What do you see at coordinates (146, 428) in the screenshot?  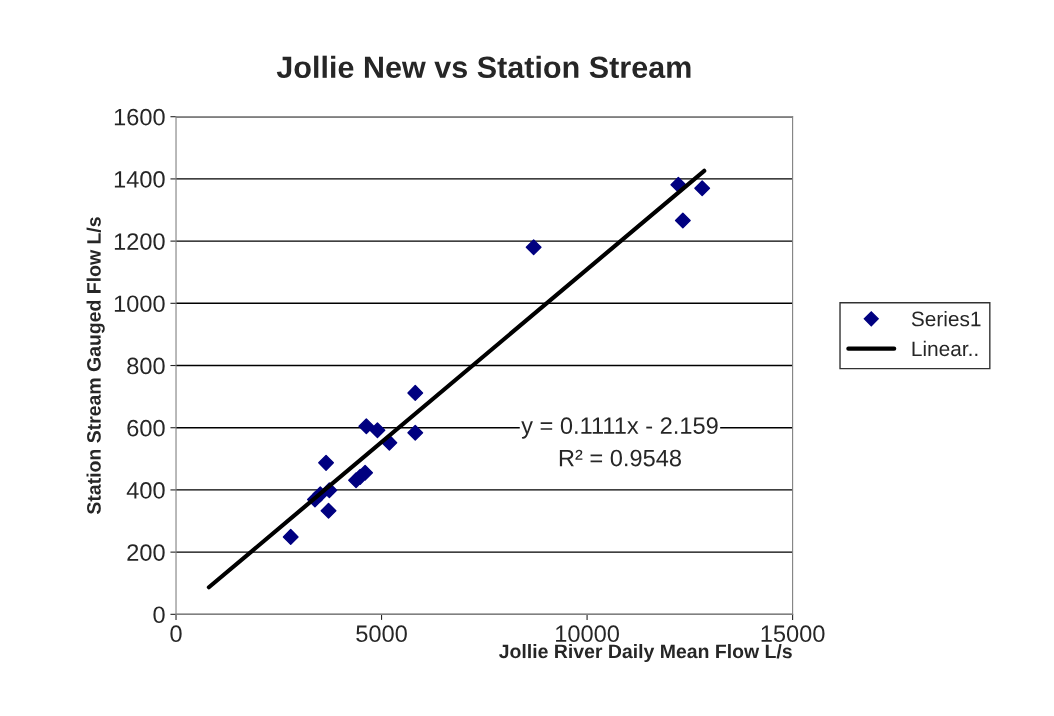 I see `y-tick-label: 600` at bounding box center [146, 428].